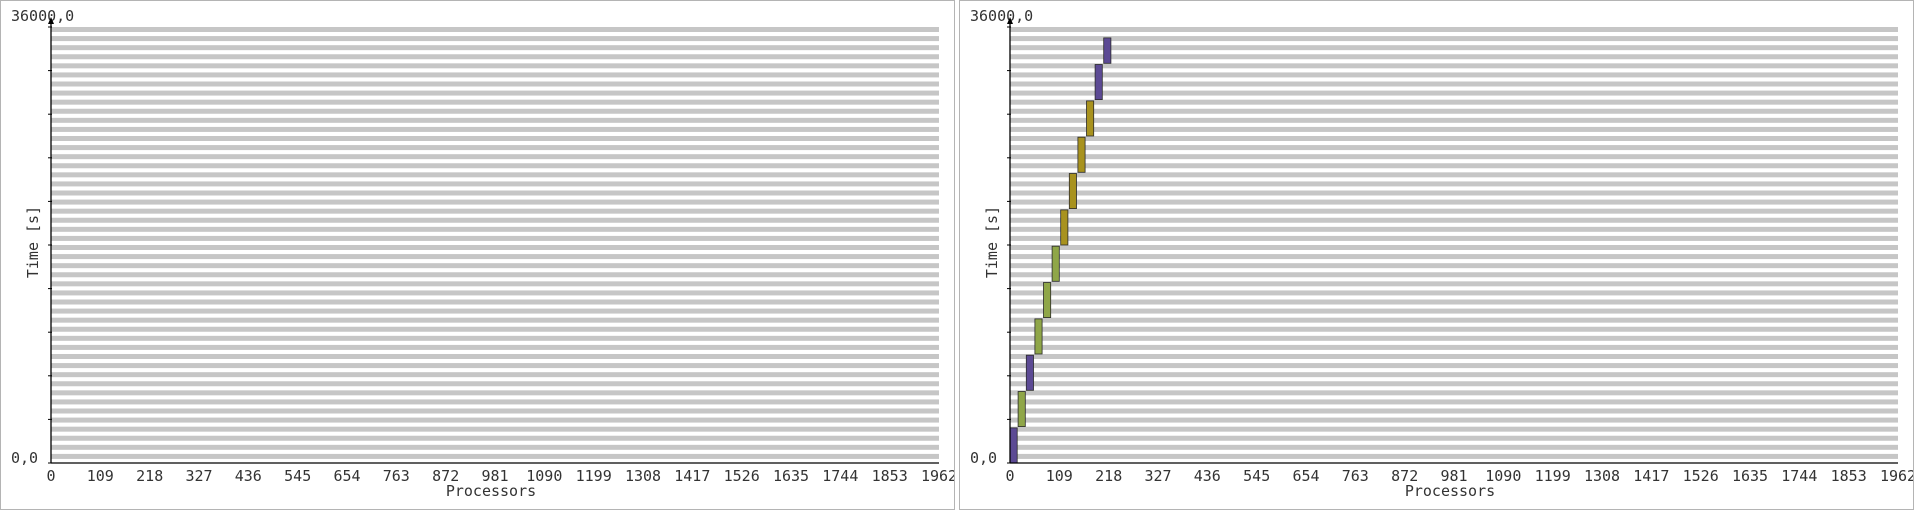  What do you see at coordinates (198, 476) in the screenshot?
I see `x-tick-label: 327` at bounding box center [198, 476].